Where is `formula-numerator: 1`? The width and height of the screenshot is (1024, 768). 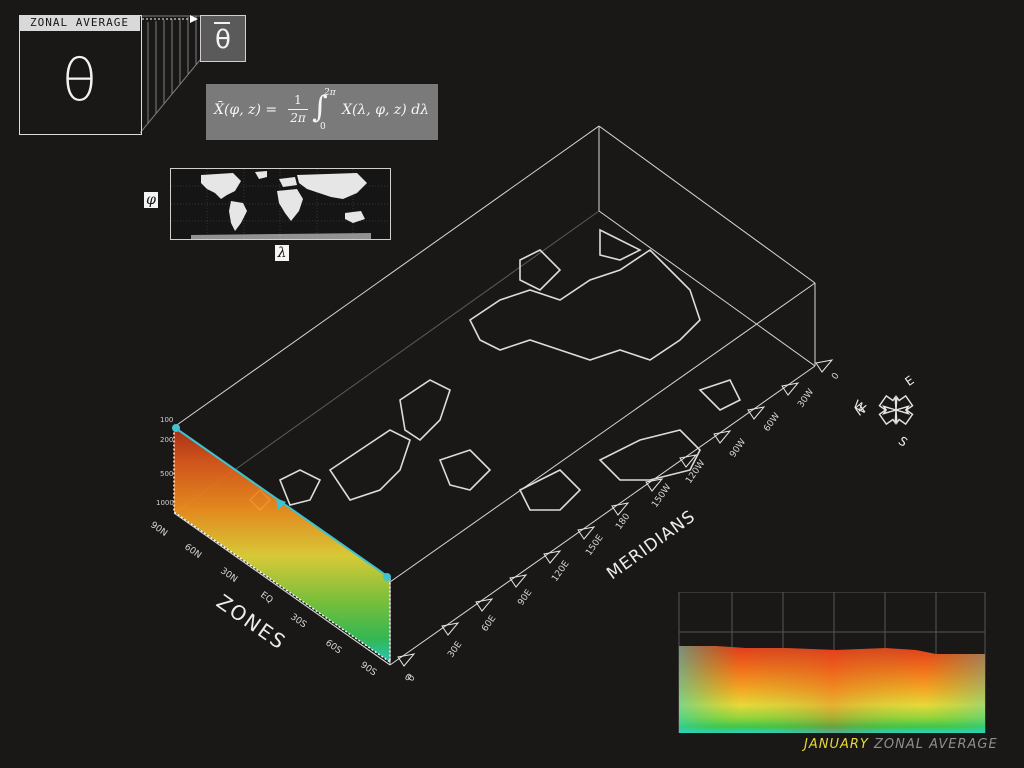
formula-numerator: 1 is located at coordinates (298, 100).